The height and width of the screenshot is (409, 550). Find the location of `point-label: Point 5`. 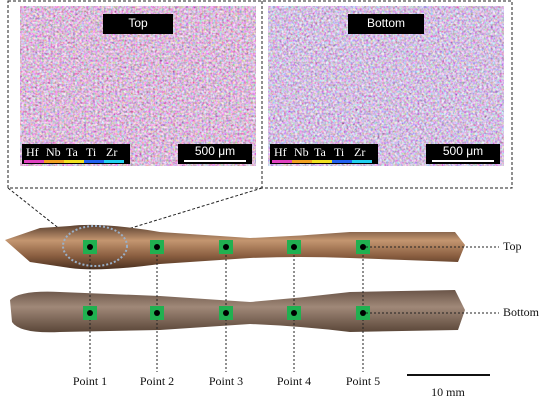

point-label: Point 5 is located at coordinates (363, 381).